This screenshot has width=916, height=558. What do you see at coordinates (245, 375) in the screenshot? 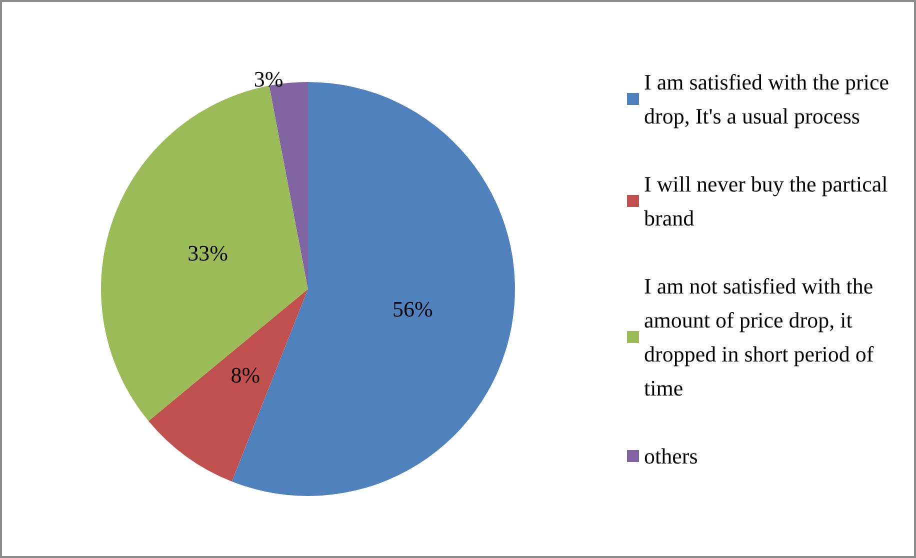
I see `data-label: 8%` at bounding box center [245, 375].